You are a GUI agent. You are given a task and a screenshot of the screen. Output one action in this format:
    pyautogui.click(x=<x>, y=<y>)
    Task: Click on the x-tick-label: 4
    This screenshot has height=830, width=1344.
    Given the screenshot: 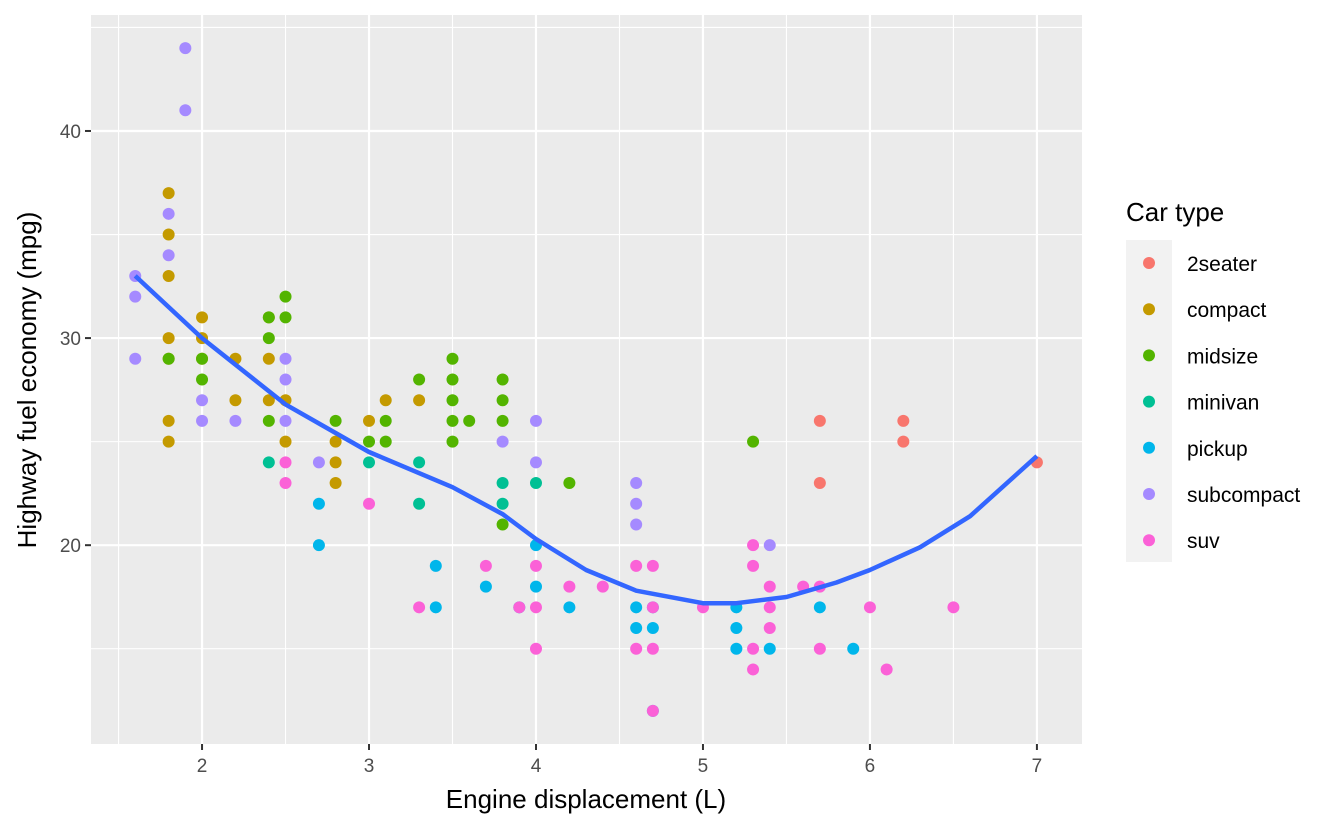 What is the action you would take?
    pyautogui.click(x=536, y=766)
    